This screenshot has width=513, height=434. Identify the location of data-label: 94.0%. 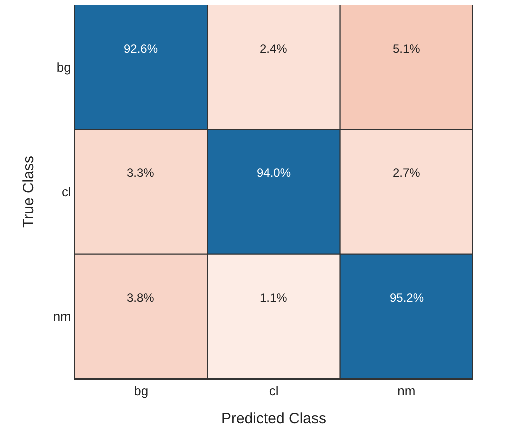
(274, 173).